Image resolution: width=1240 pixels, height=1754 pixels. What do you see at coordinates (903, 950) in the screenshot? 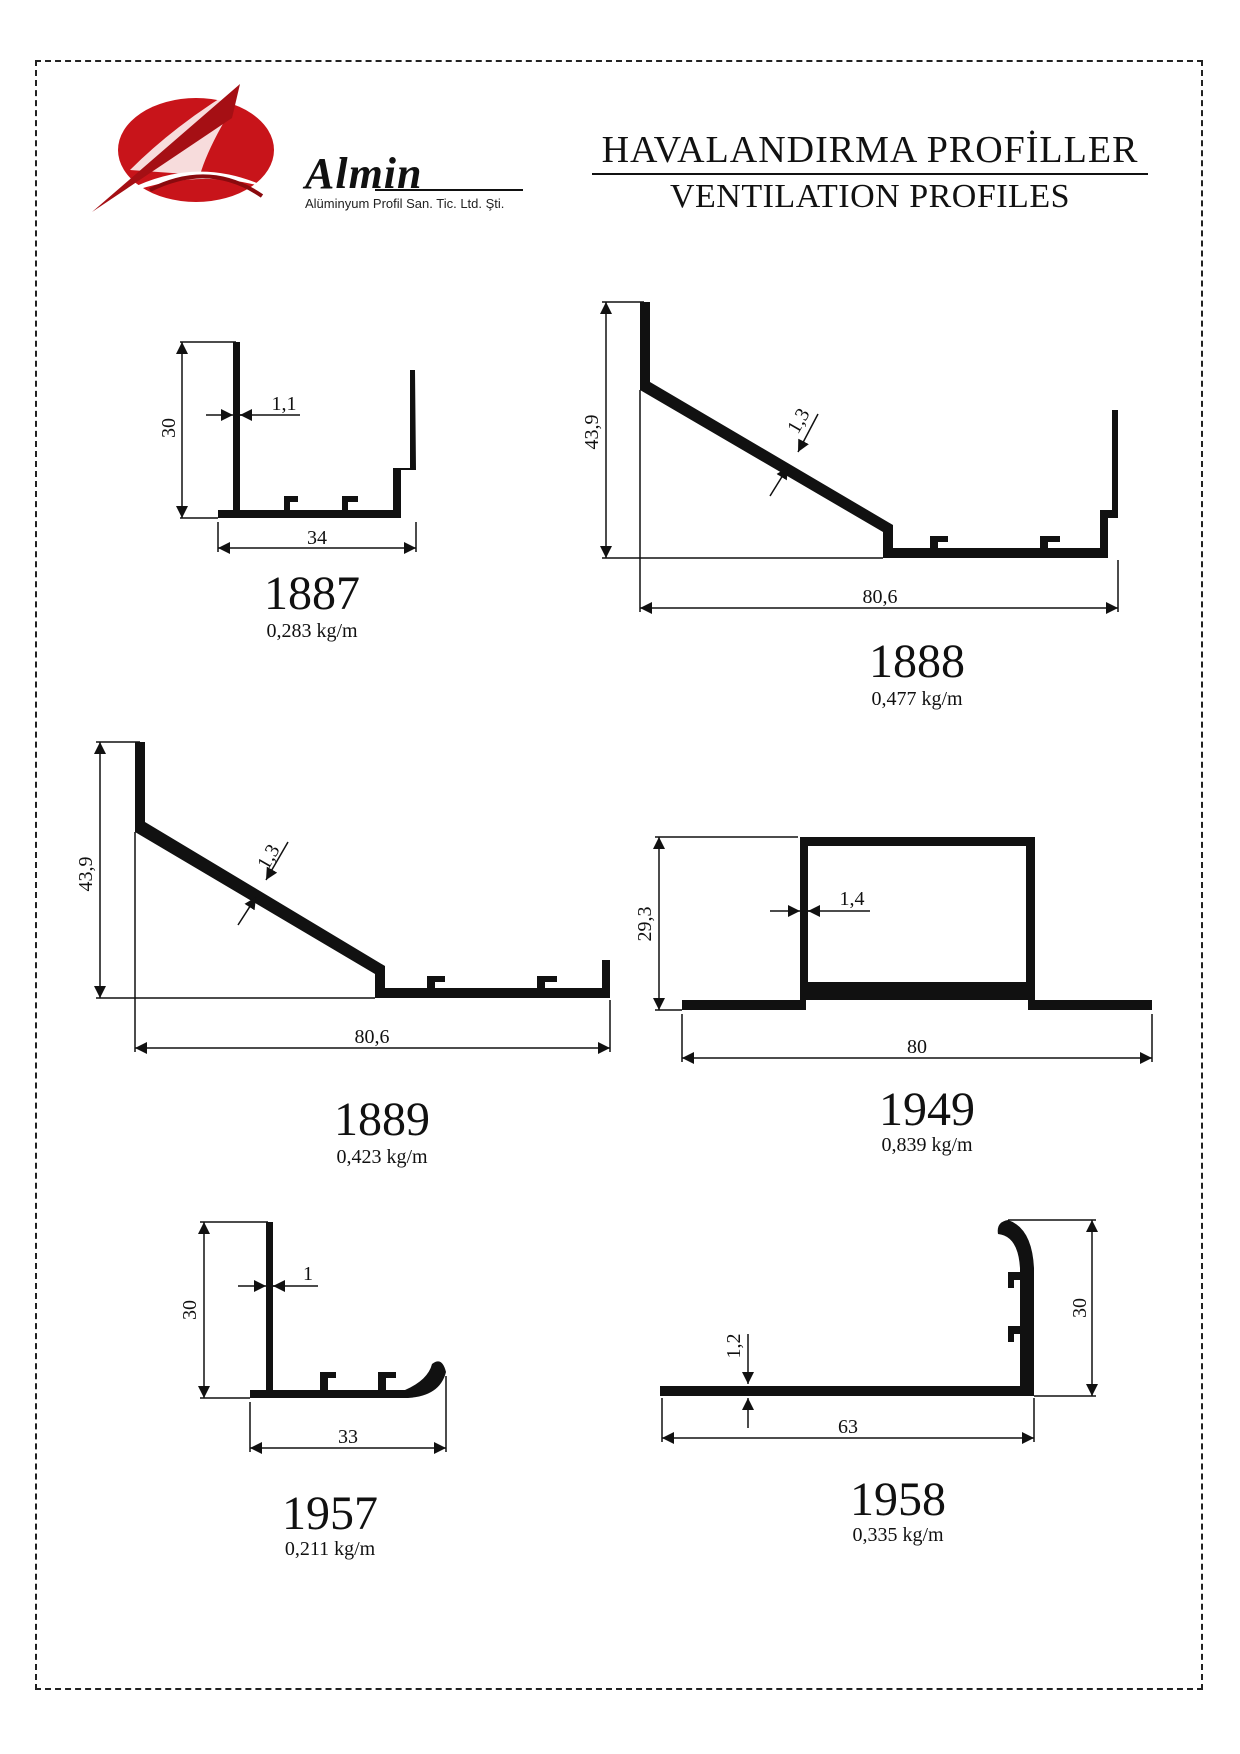
I see `profile-1949-drawing` at bounding box center [903, 950].